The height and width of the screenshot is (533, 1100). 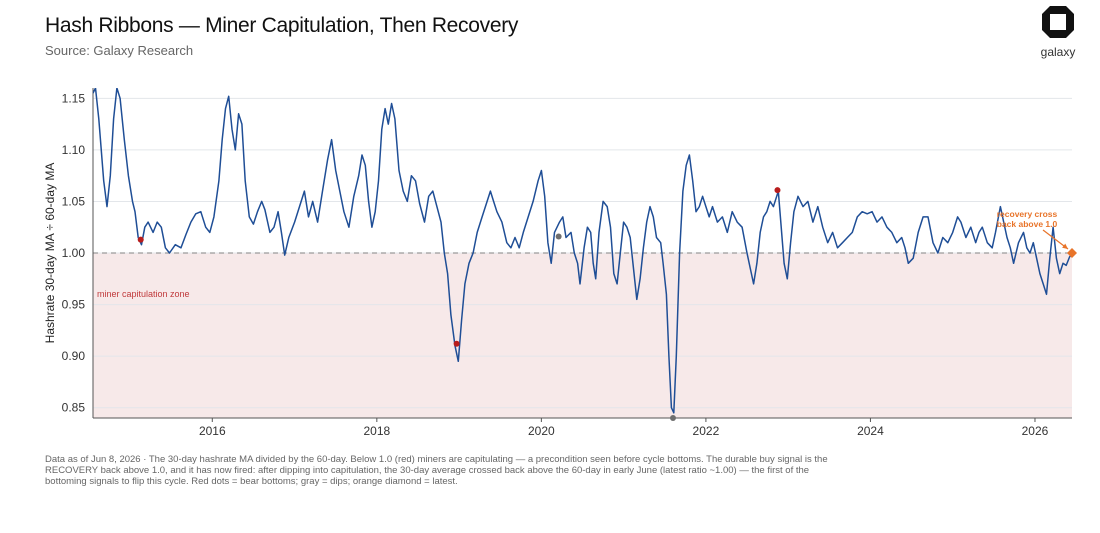 What do you see at coordinates (1027, 214) in the screenshot?
I see `annotation-text-line1: recovery cross` at bounding box center [1027, 214].